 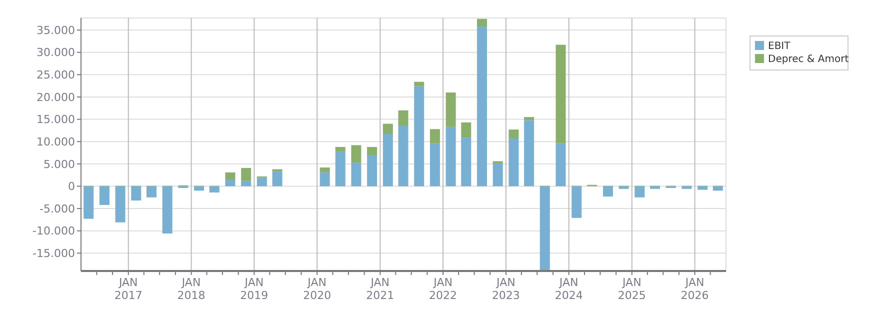 I want to click on x-tick-label: JAN 2017, so click(x=128, y=289).